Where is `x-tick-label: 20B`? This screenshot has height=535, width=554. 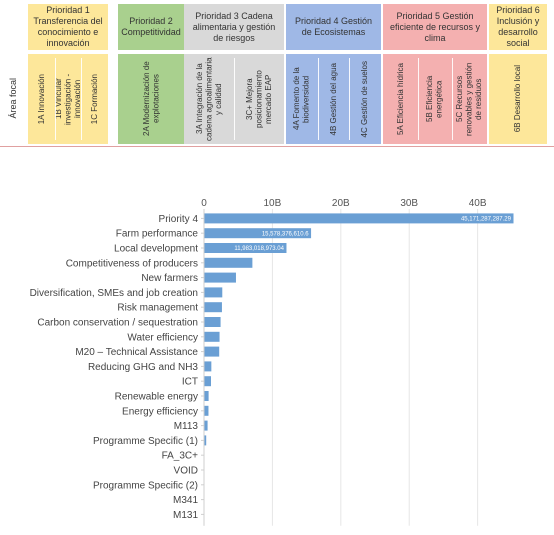 x-tick-label: 20B is located at coordinates (341, 203).